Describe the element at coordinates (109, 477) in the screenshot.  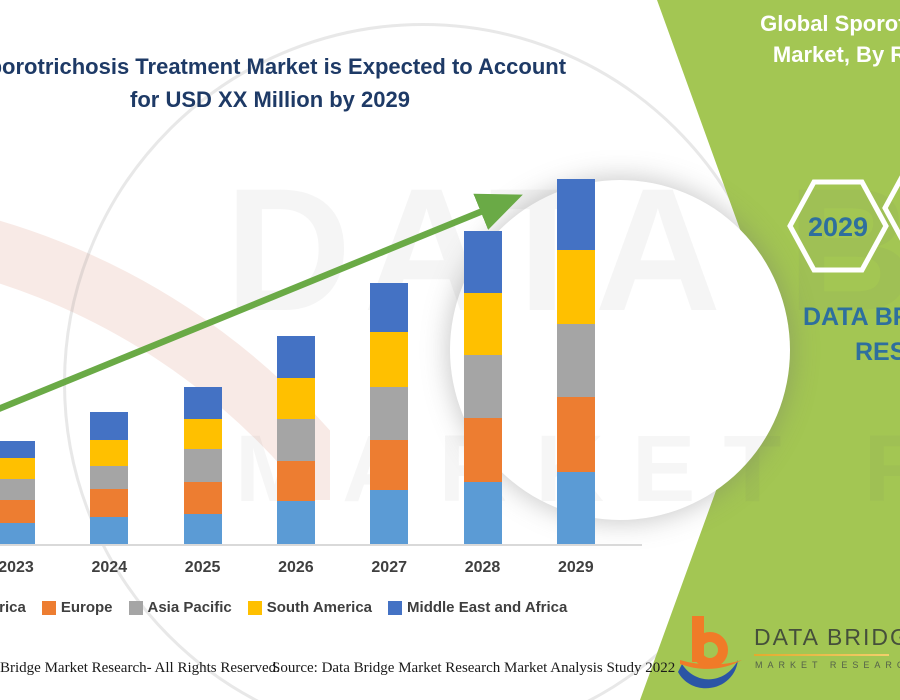
I see `bar-segment-asia-pacific-2024` at that location.